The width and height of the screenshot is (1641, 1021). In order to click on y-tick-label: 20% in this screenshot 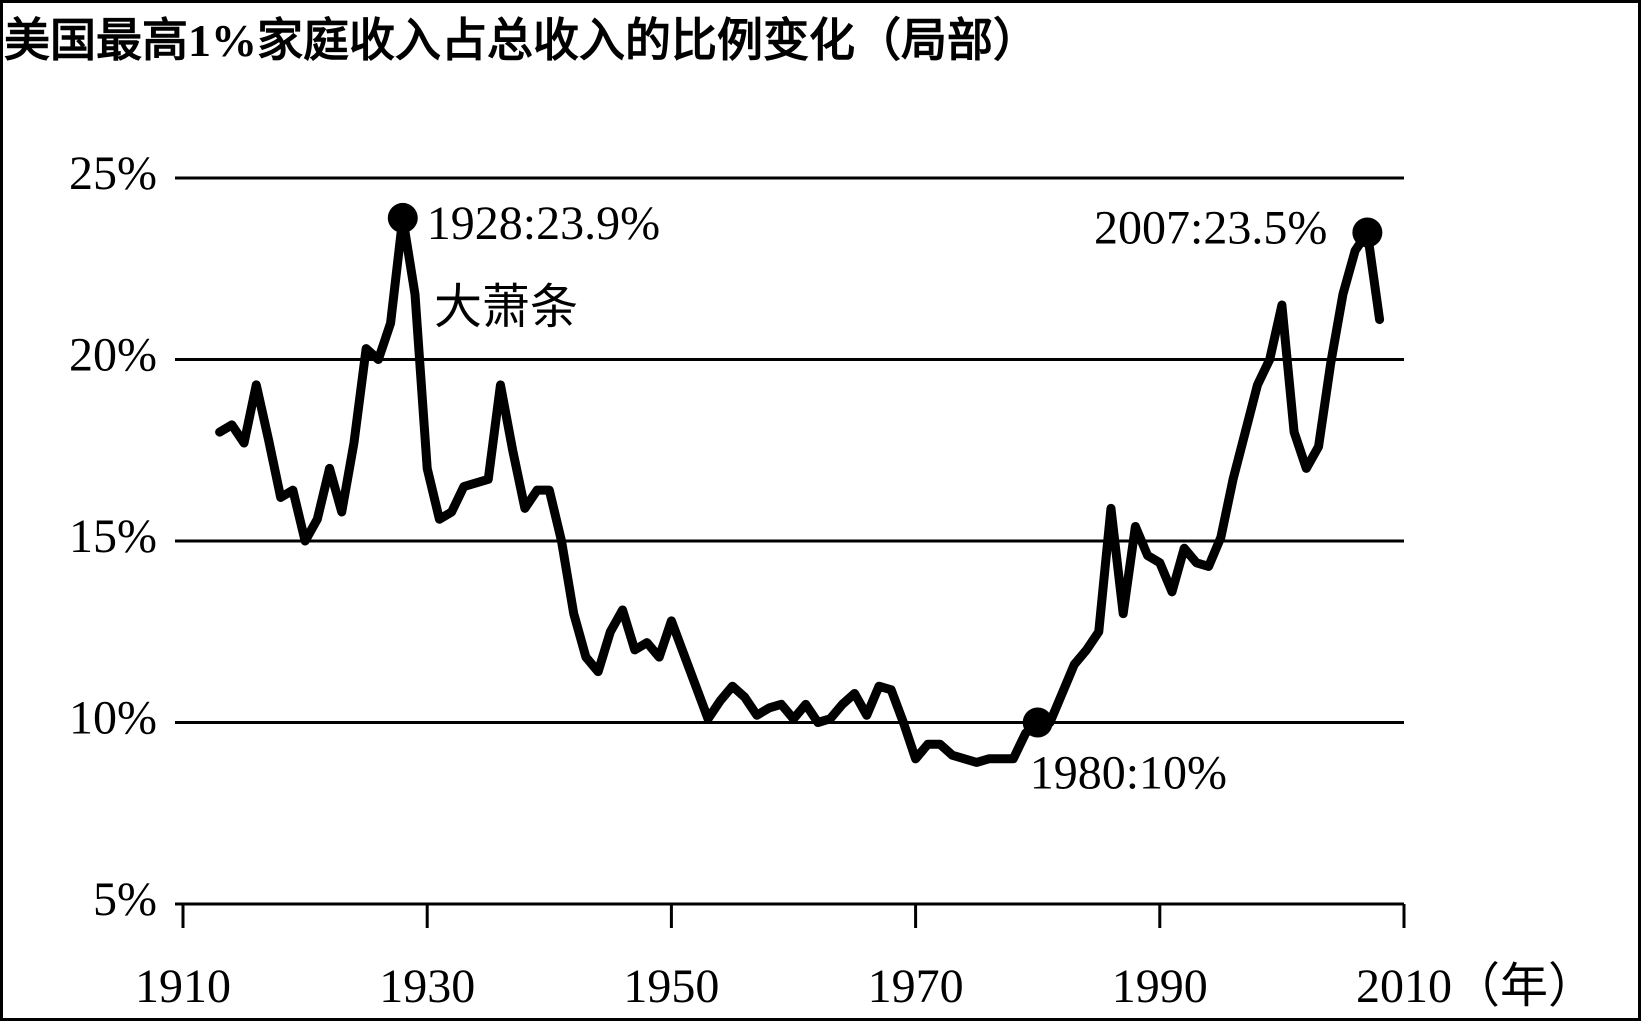, I will do `click(113, 355)`.